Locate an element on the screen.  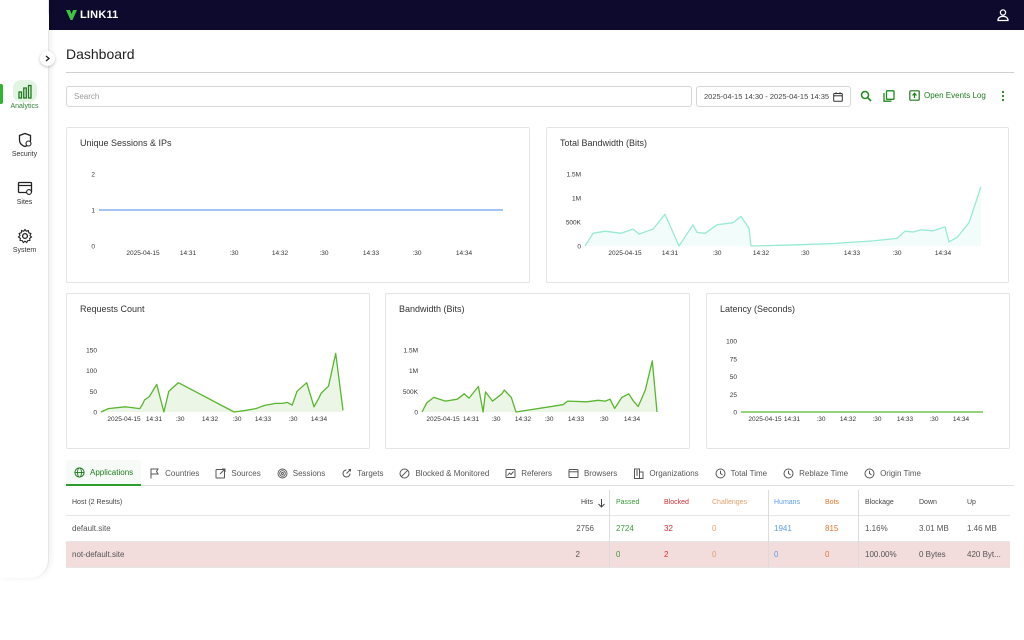
brand-logo: LINK11 is located at coordinates (92, 15).